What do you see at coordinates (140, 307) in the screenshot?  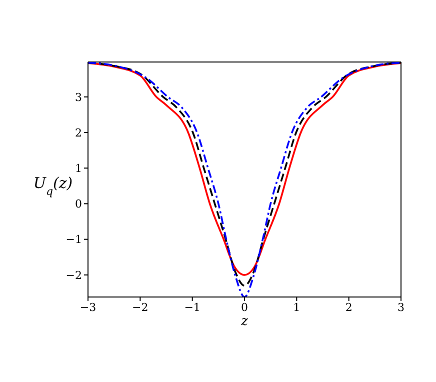 I see `x-tick-label: −2` at bounding box center [140, 307].